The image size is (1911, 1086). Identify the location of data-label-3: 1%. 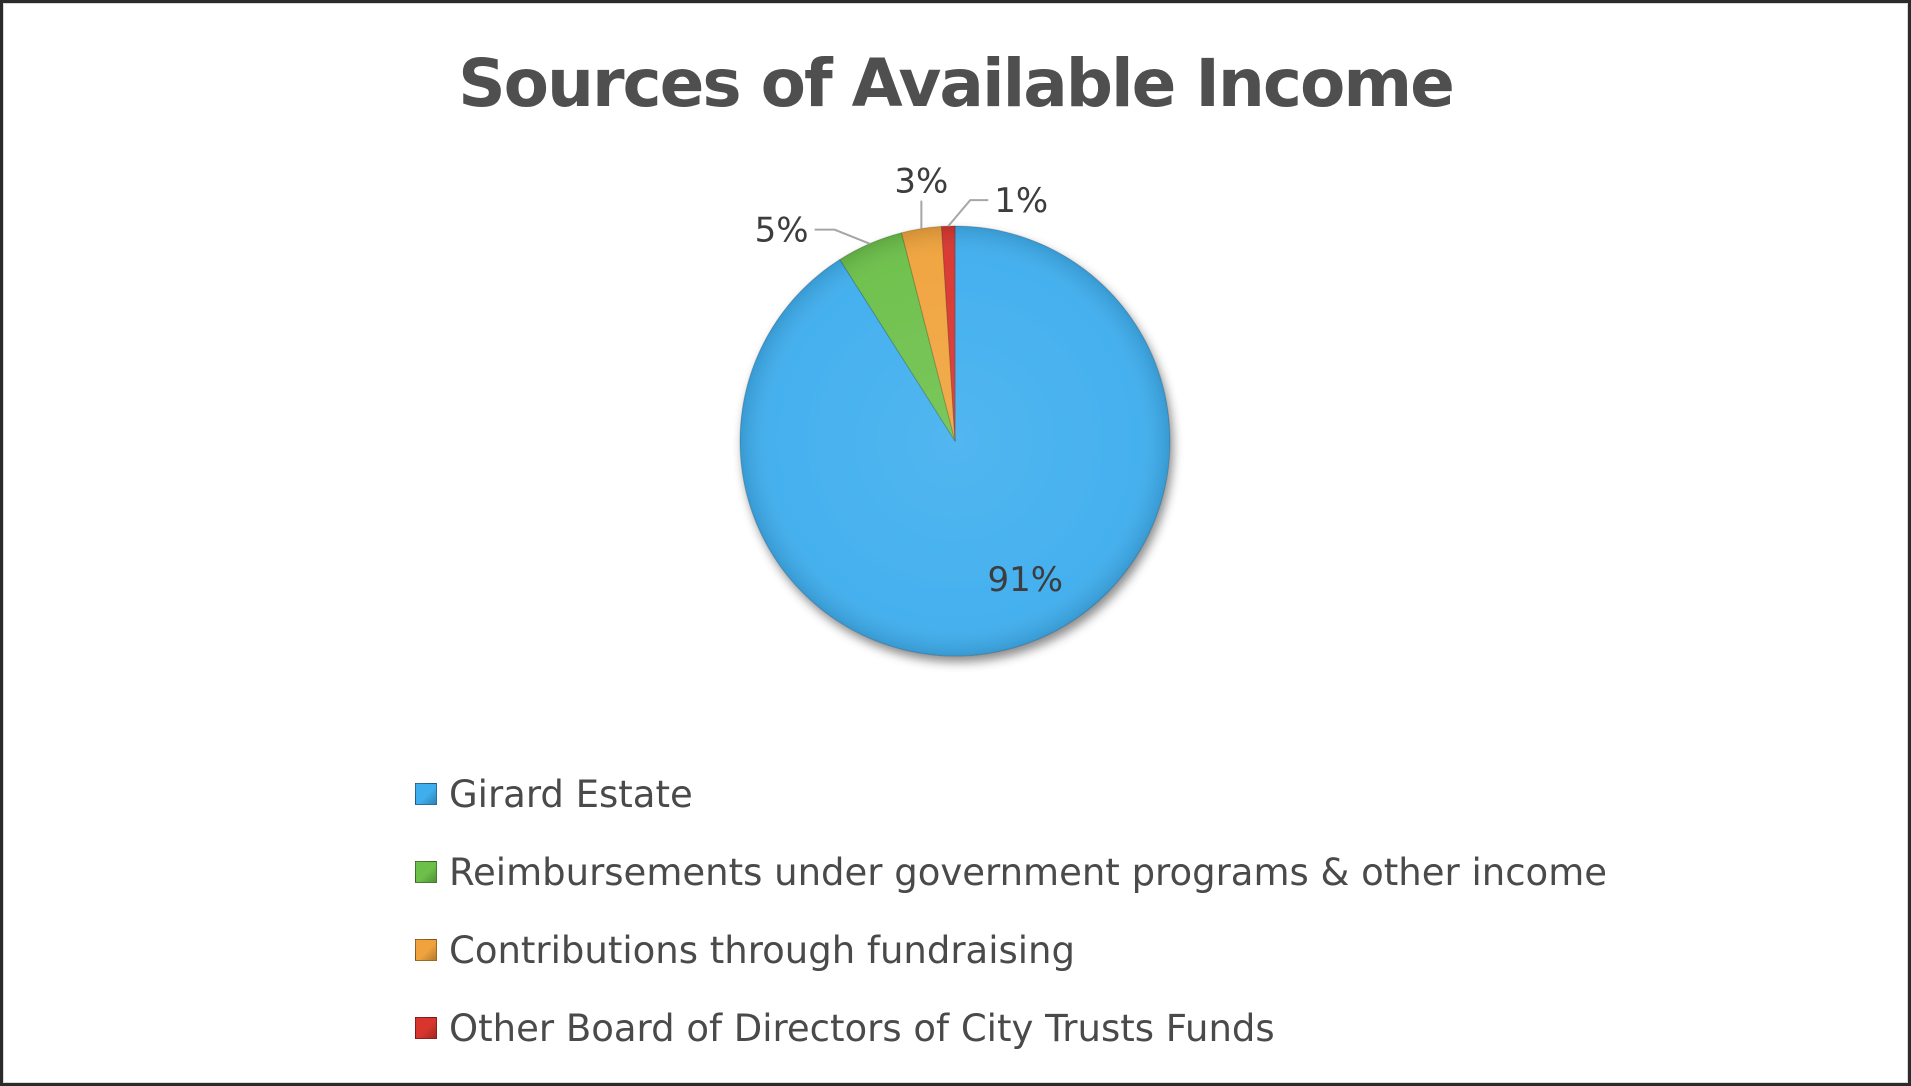
(1021, 201).